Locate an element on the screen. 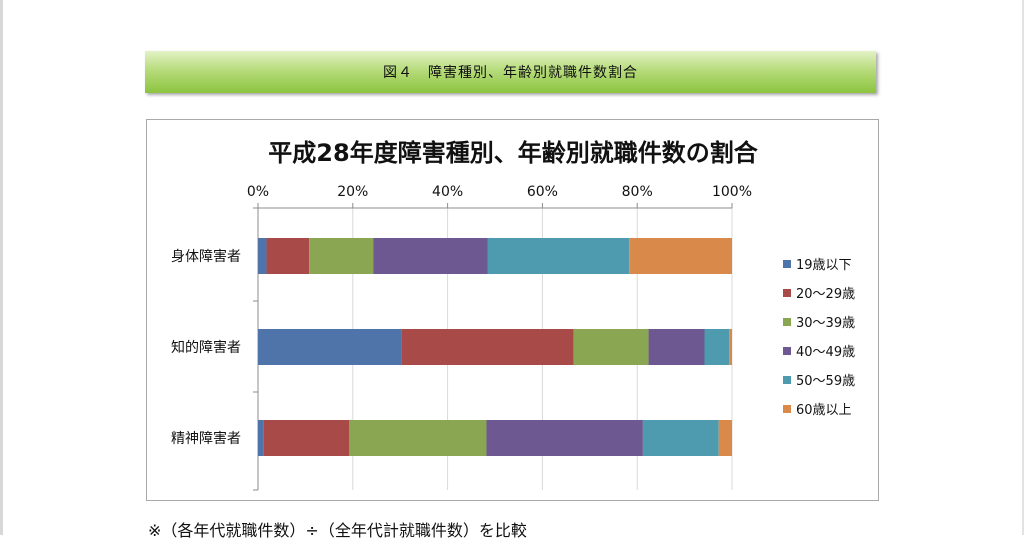  chart-title: 平成28年度障害種別、年齢別就職件数の割合 is located at coordinates (513, 153).